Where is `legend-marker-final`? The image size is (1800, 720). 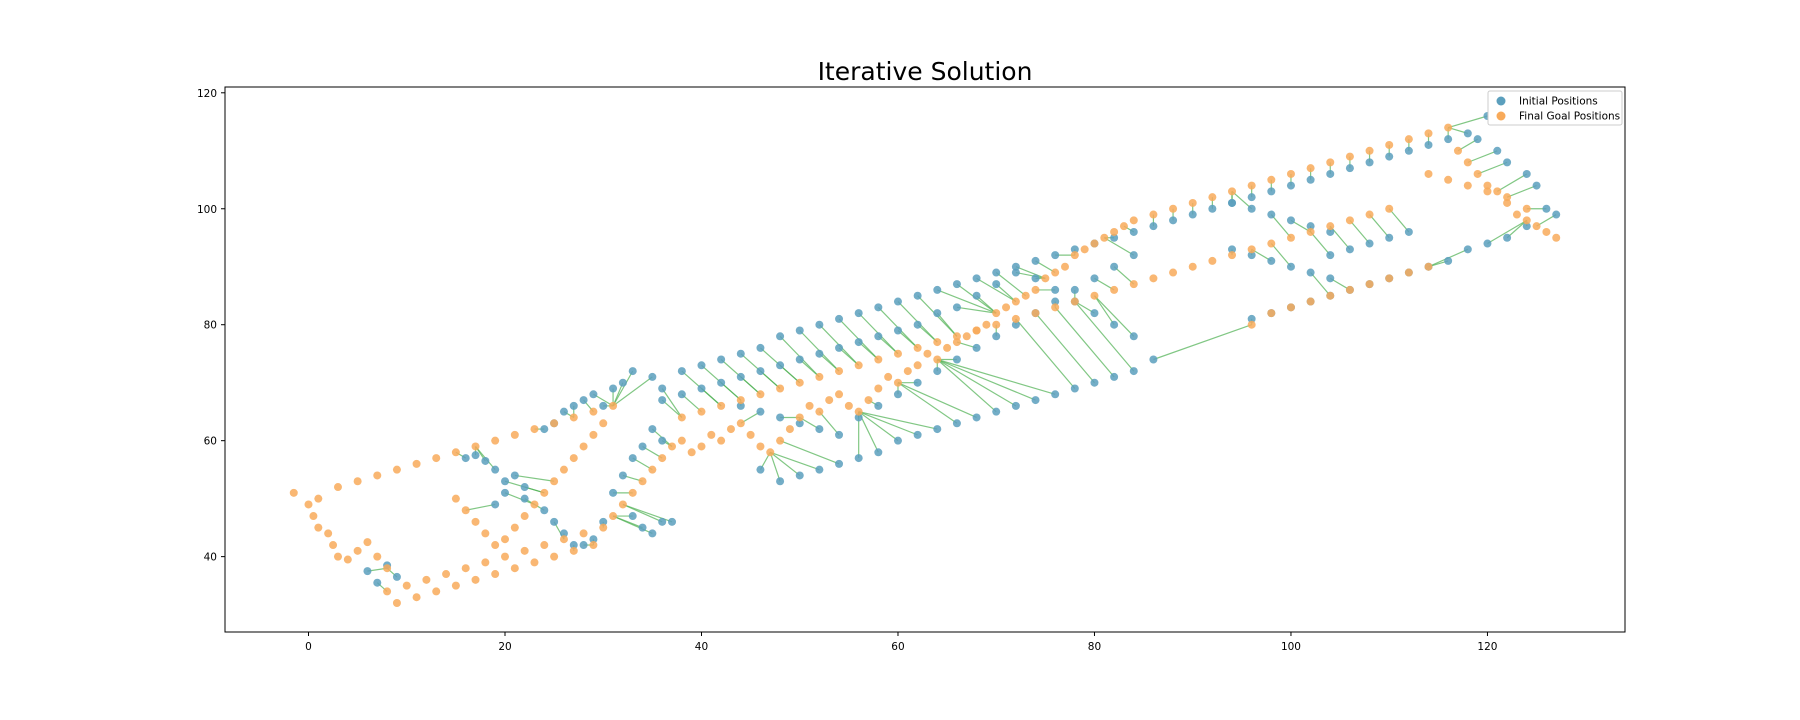
legend-marker-final is located at coordinates (1501, 116).